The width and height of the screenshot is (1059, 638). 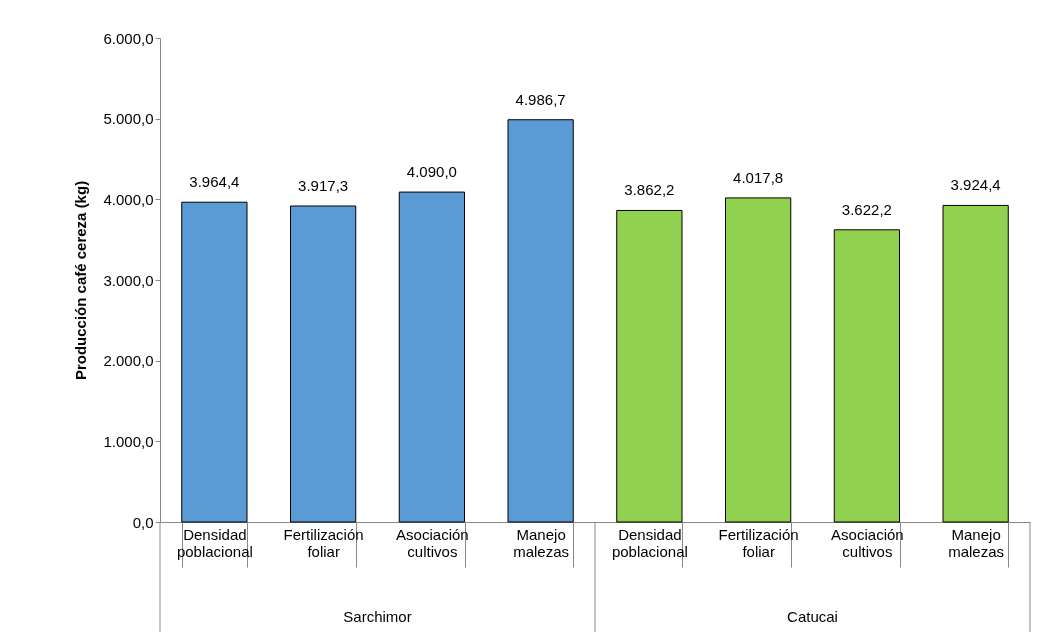 What do you see at coordinates (214, 182) in the screenshot?
I see `data-label: 3.964,4` at bounding box center [214, 182].